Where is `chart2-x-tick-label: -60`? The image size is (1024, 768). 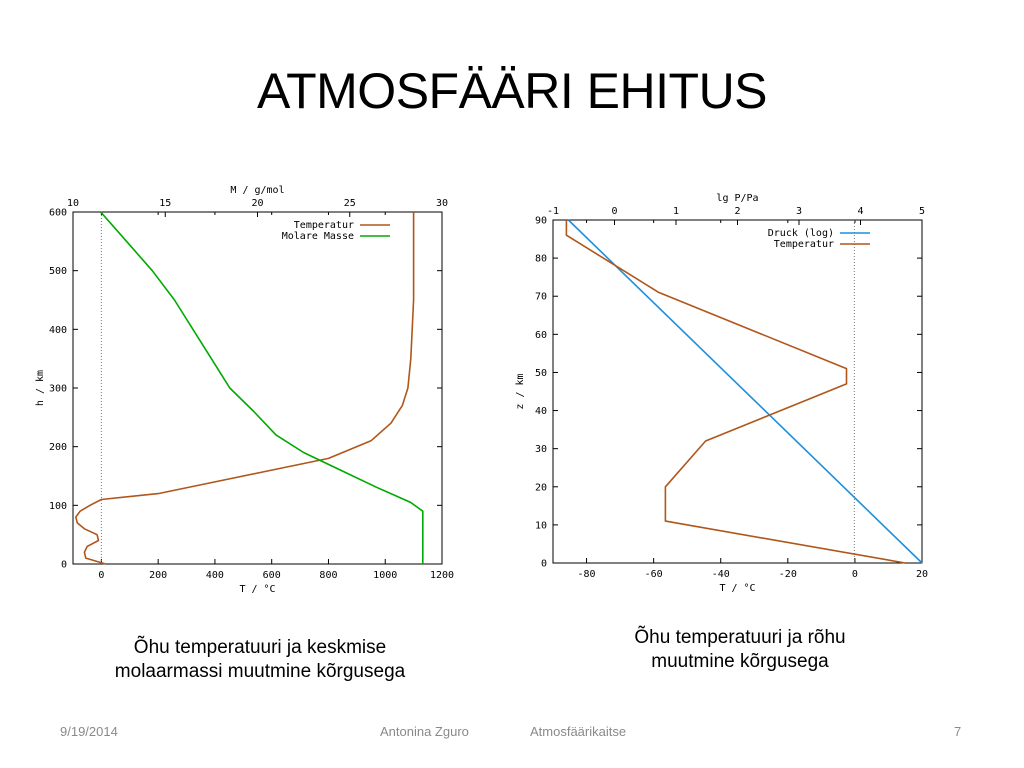 chart2-x-tick-label: -60 is located at coordinates (654, 574).